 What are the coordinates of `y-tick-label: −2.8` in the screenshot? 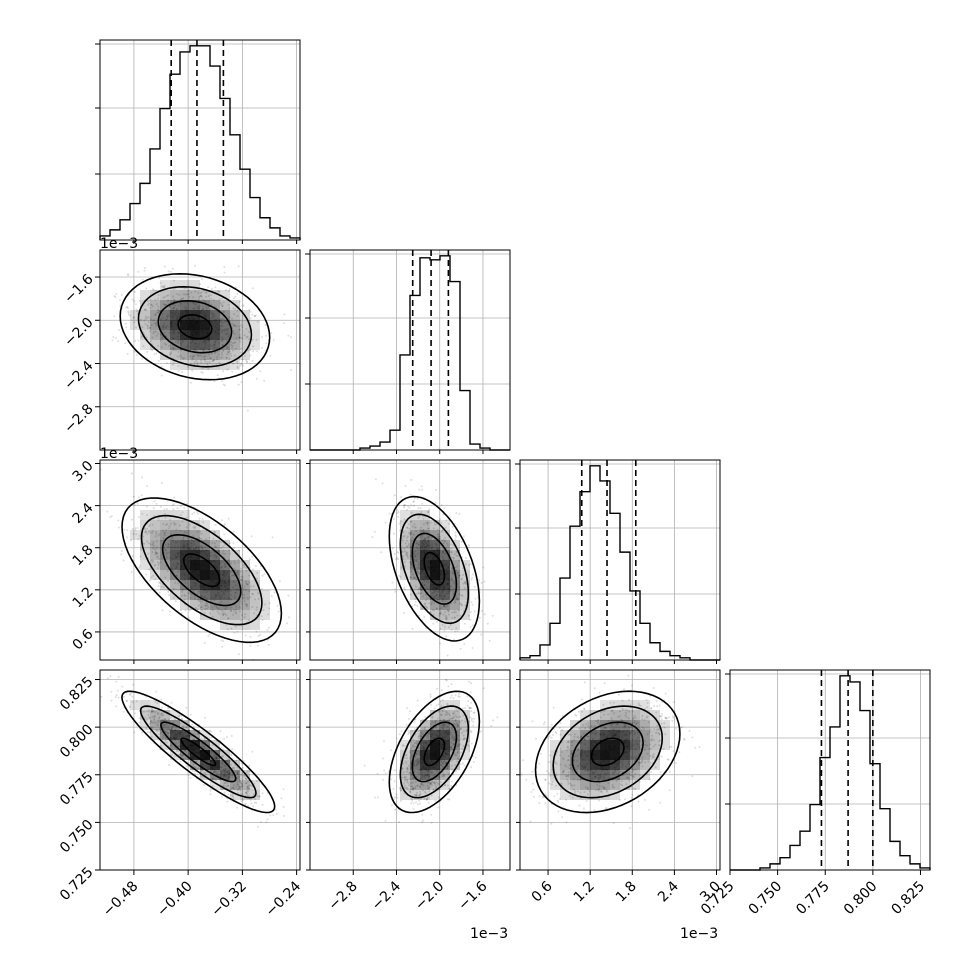 It's located at (78, 418).